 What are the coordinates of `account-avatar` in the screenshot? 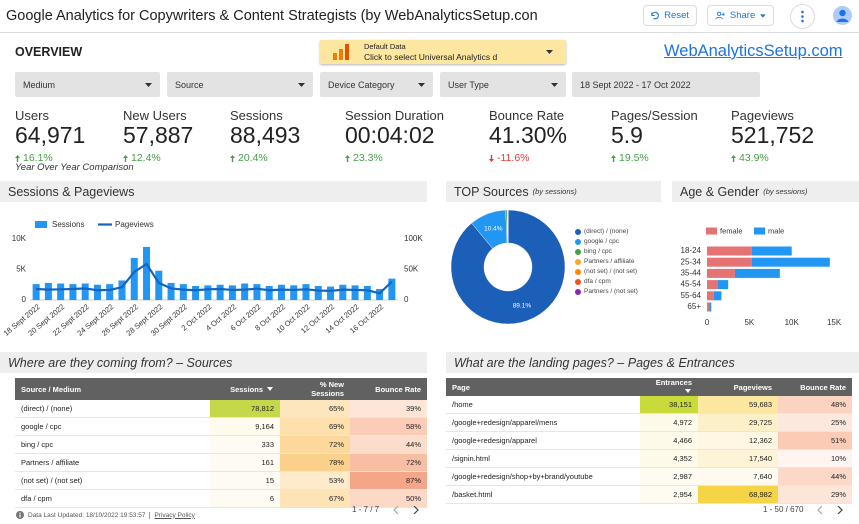 It's located at (842, 15).